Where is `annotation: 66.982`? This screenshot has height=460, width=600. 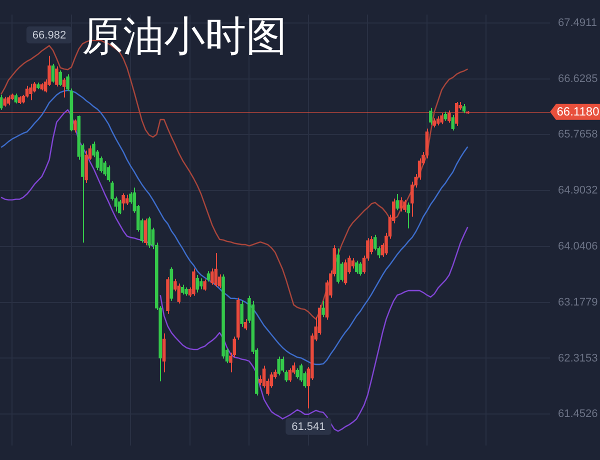
annotation: 66.982 is located at coordinates (49, 35).